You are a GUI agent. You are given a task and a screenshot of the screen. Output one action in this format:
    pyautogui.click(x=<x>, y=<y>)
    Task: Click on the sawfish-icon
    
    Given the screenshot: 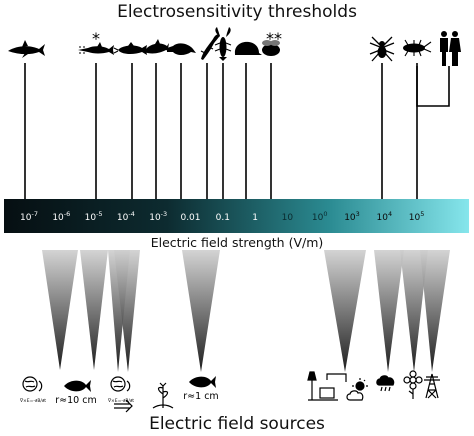 What is the action you would take?
    pyautogui.click(x=96, y=48)
    